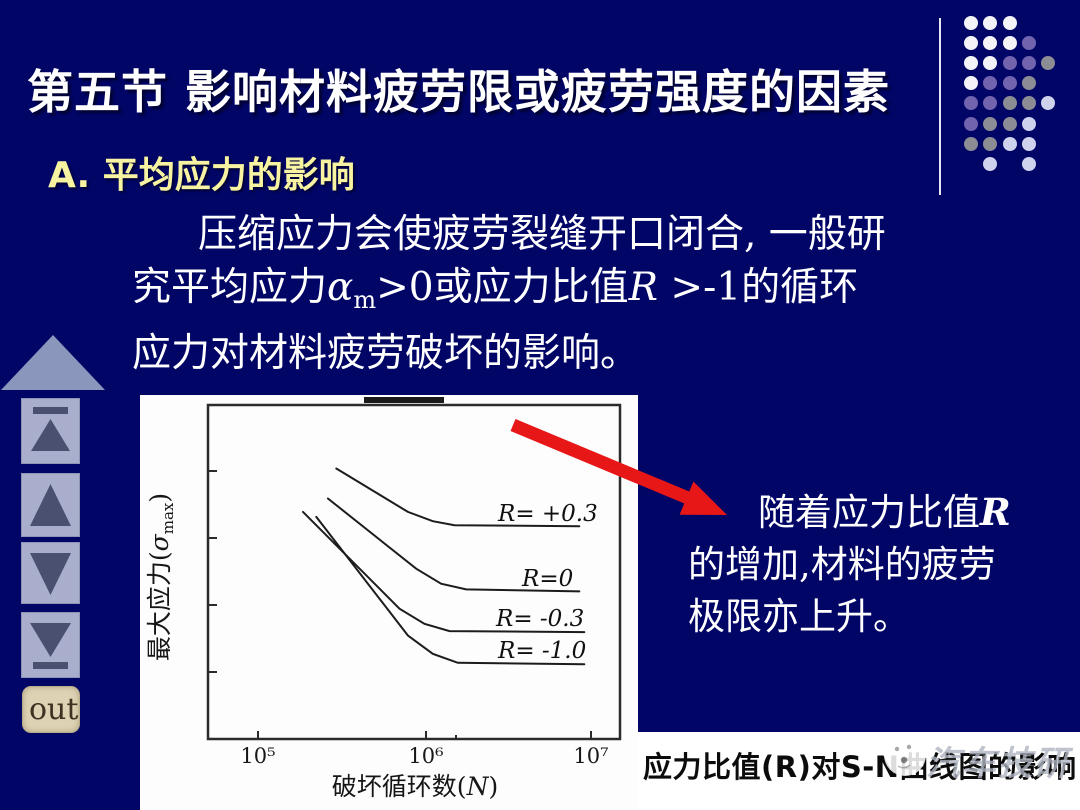  What do you see at coordinates (590, 756) in the screenshot?
I see `x-tick-1e7: 10⁷` at bounding box center [590, 756].